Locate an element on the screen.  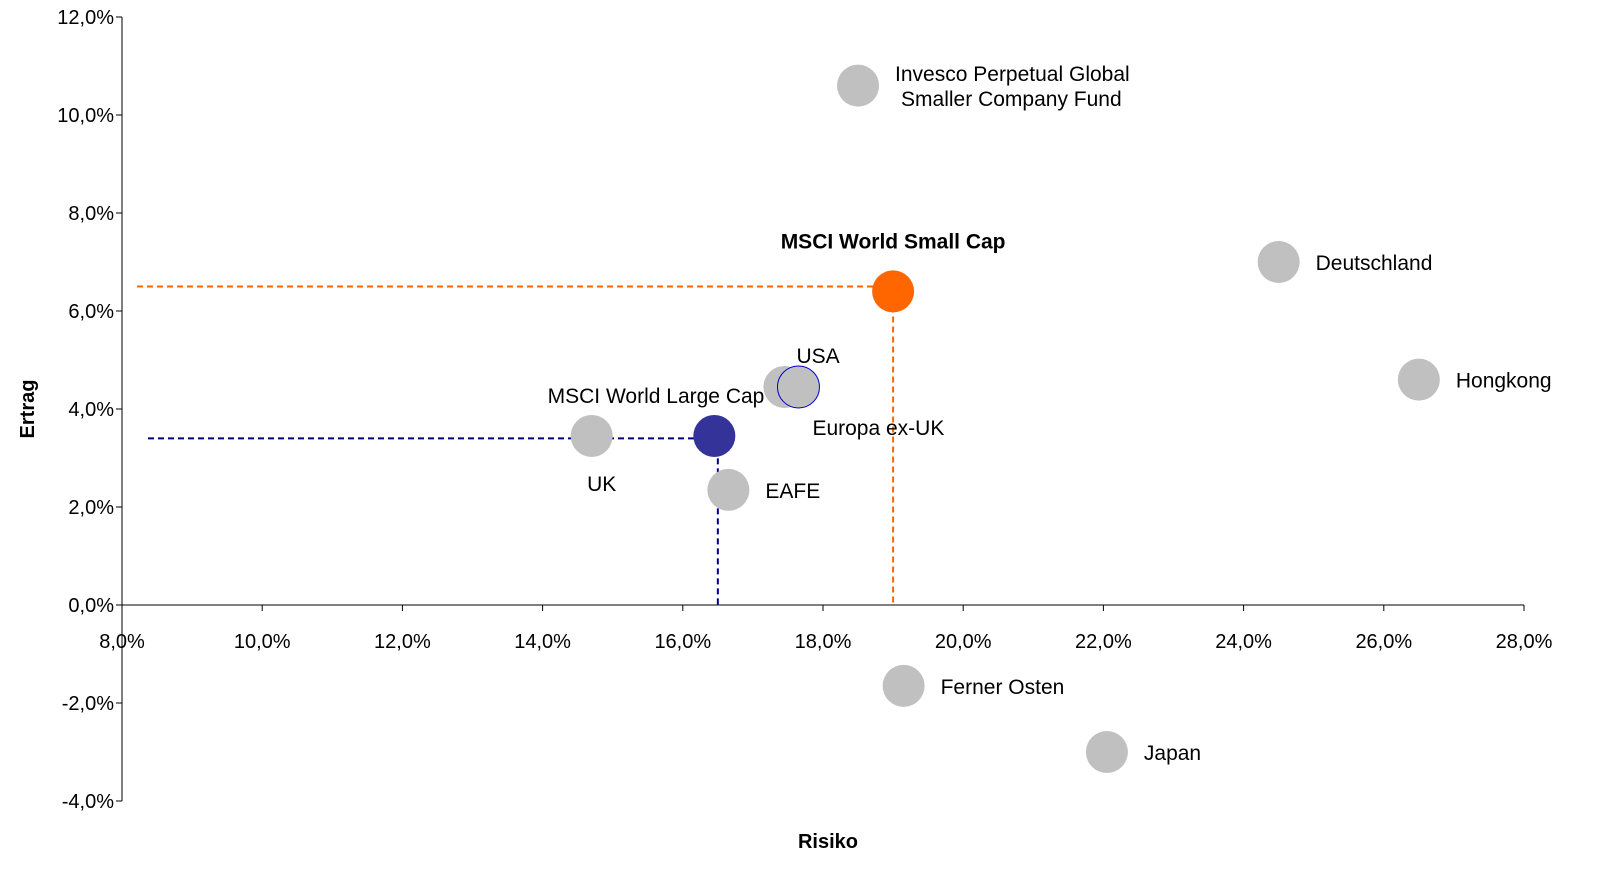
x-axis-title: Risiko is located at coordinates (828, 842).